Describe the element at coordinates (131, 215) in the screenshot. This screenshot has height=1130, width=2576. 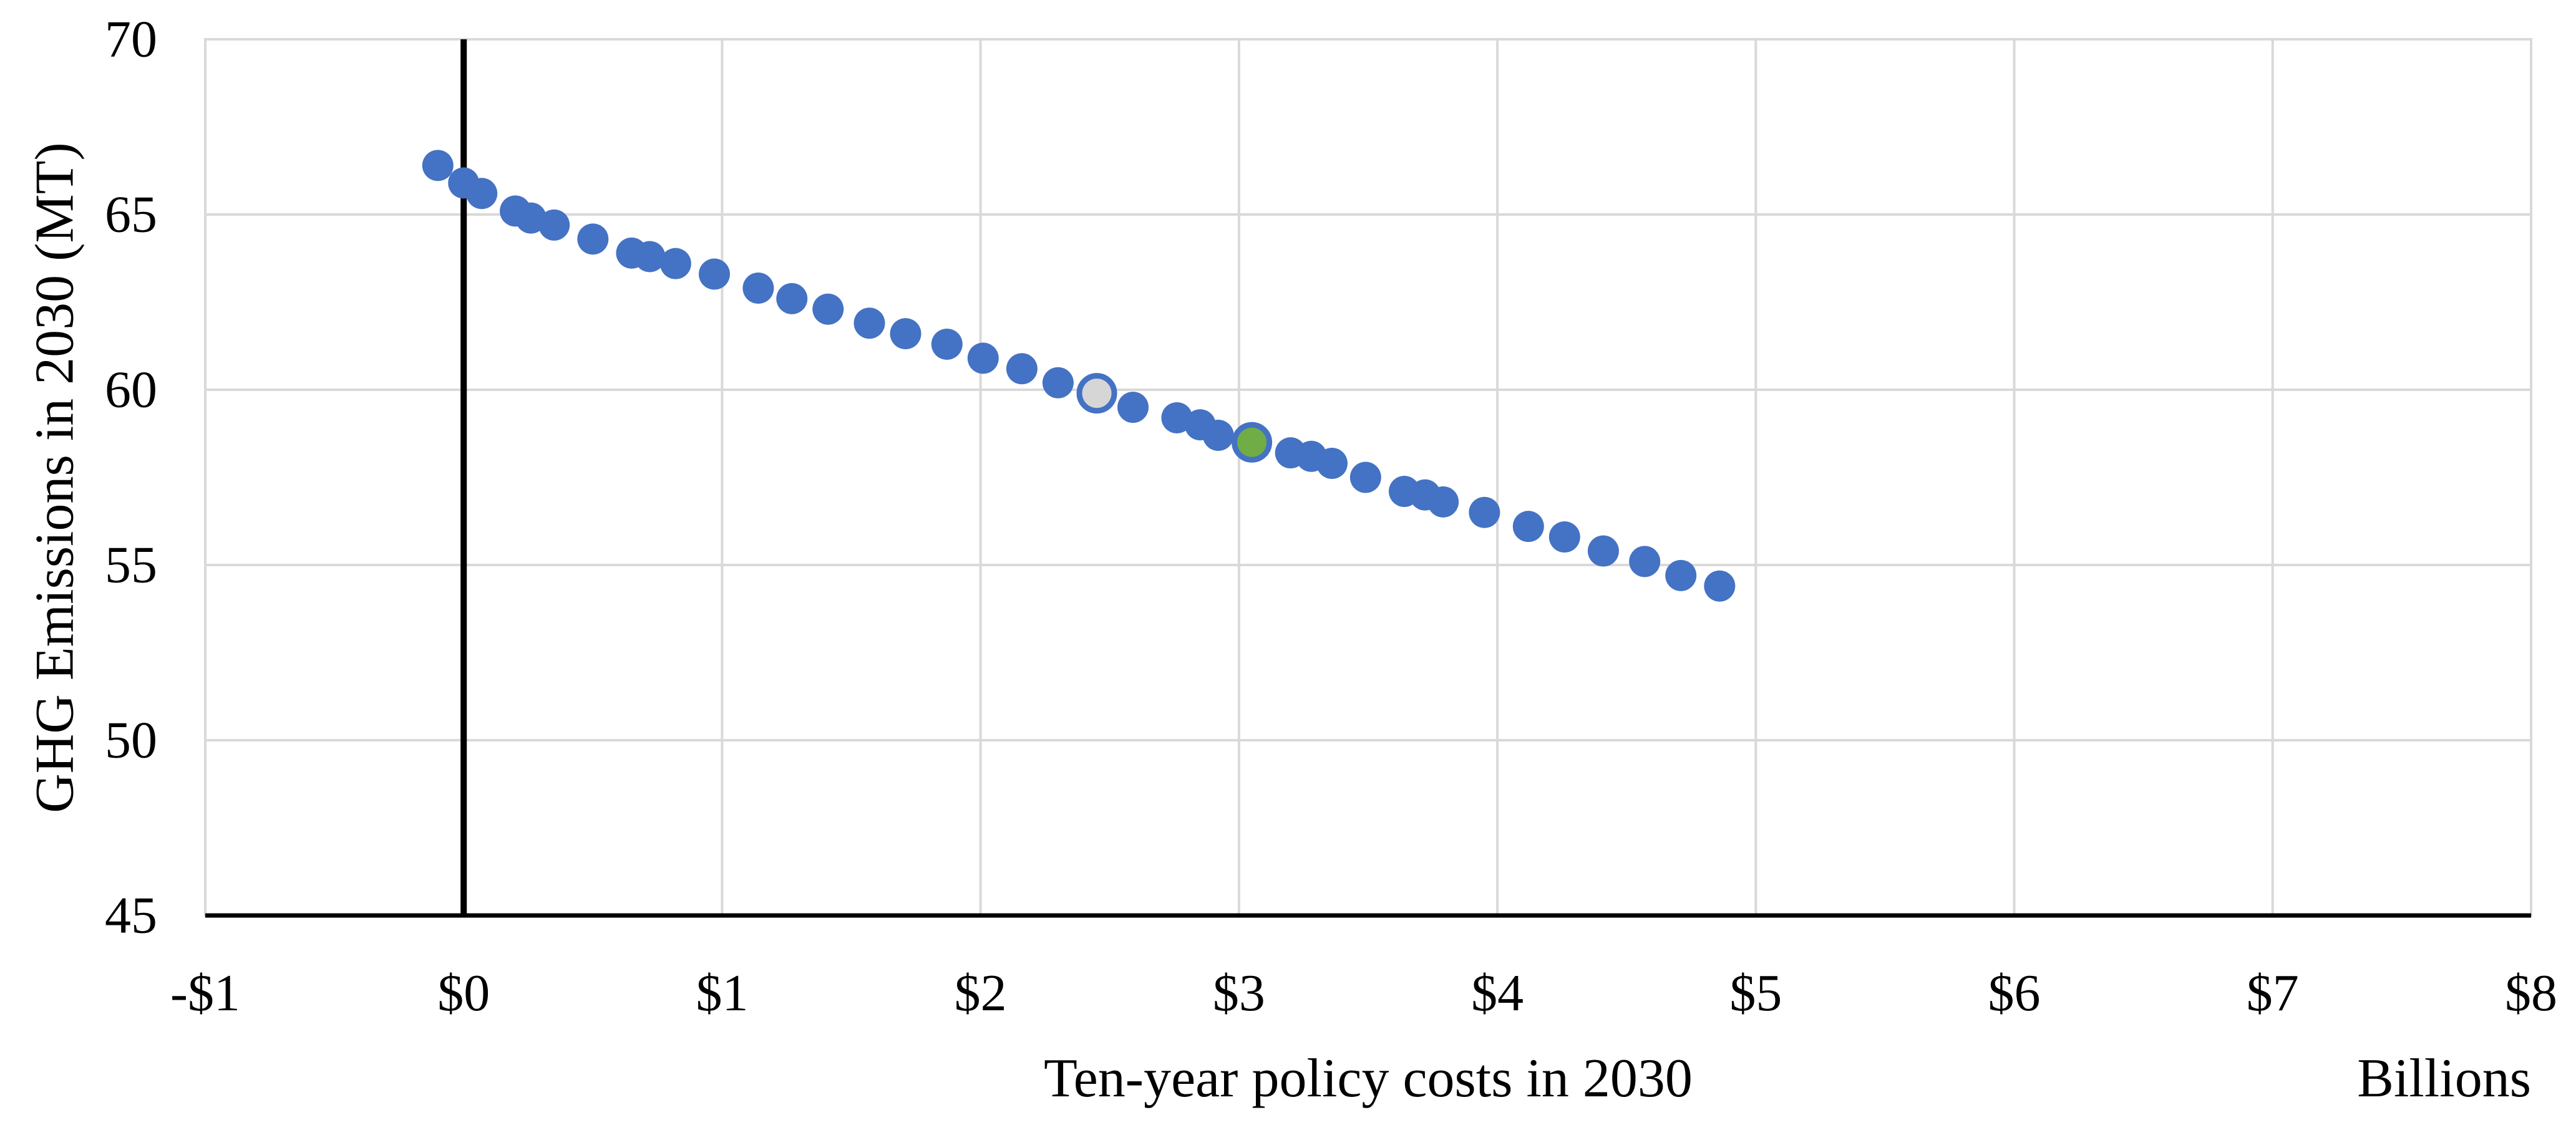
I see `y-tick-label: 65` at that location.